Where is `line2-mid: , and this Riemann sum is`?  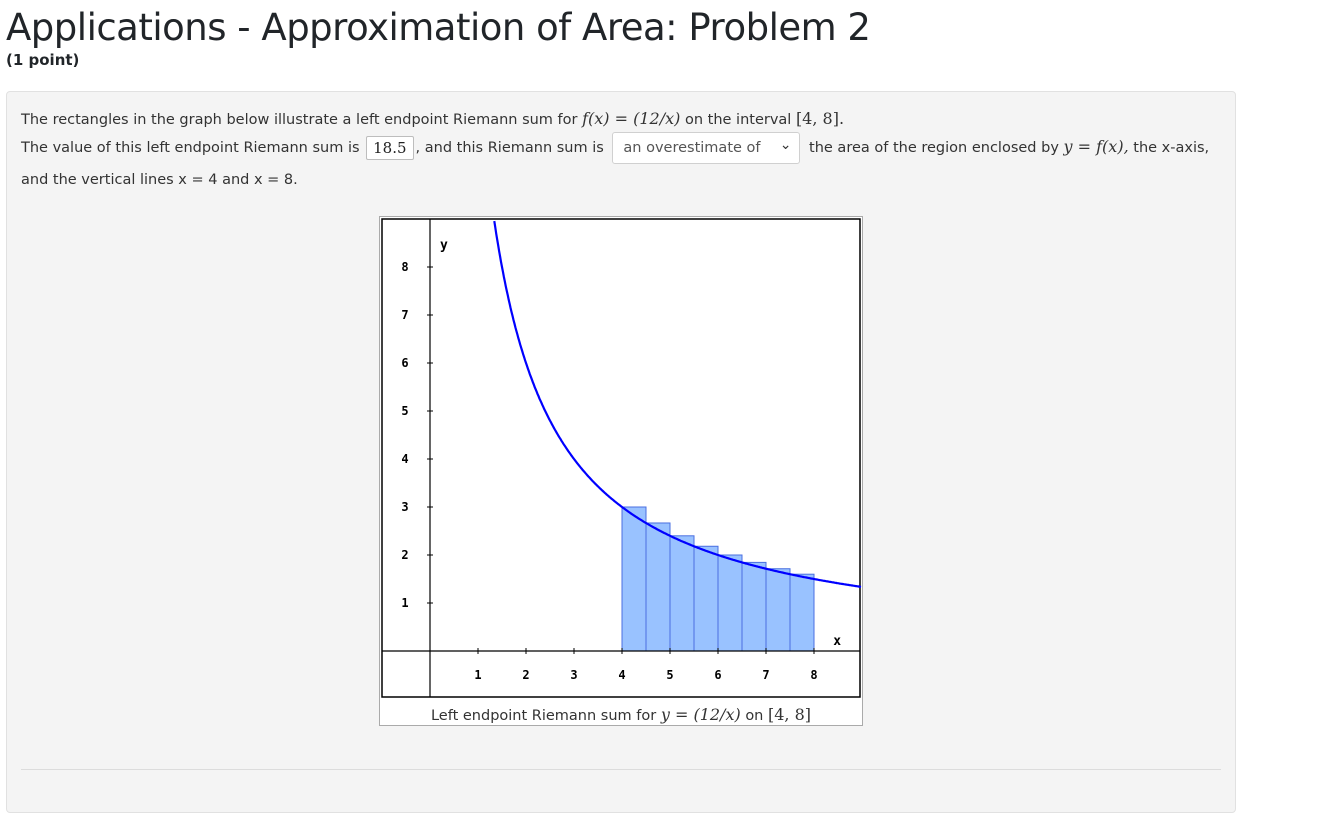
line2-mid: , and this Riemann sum is is located at coordinates (509, 148).